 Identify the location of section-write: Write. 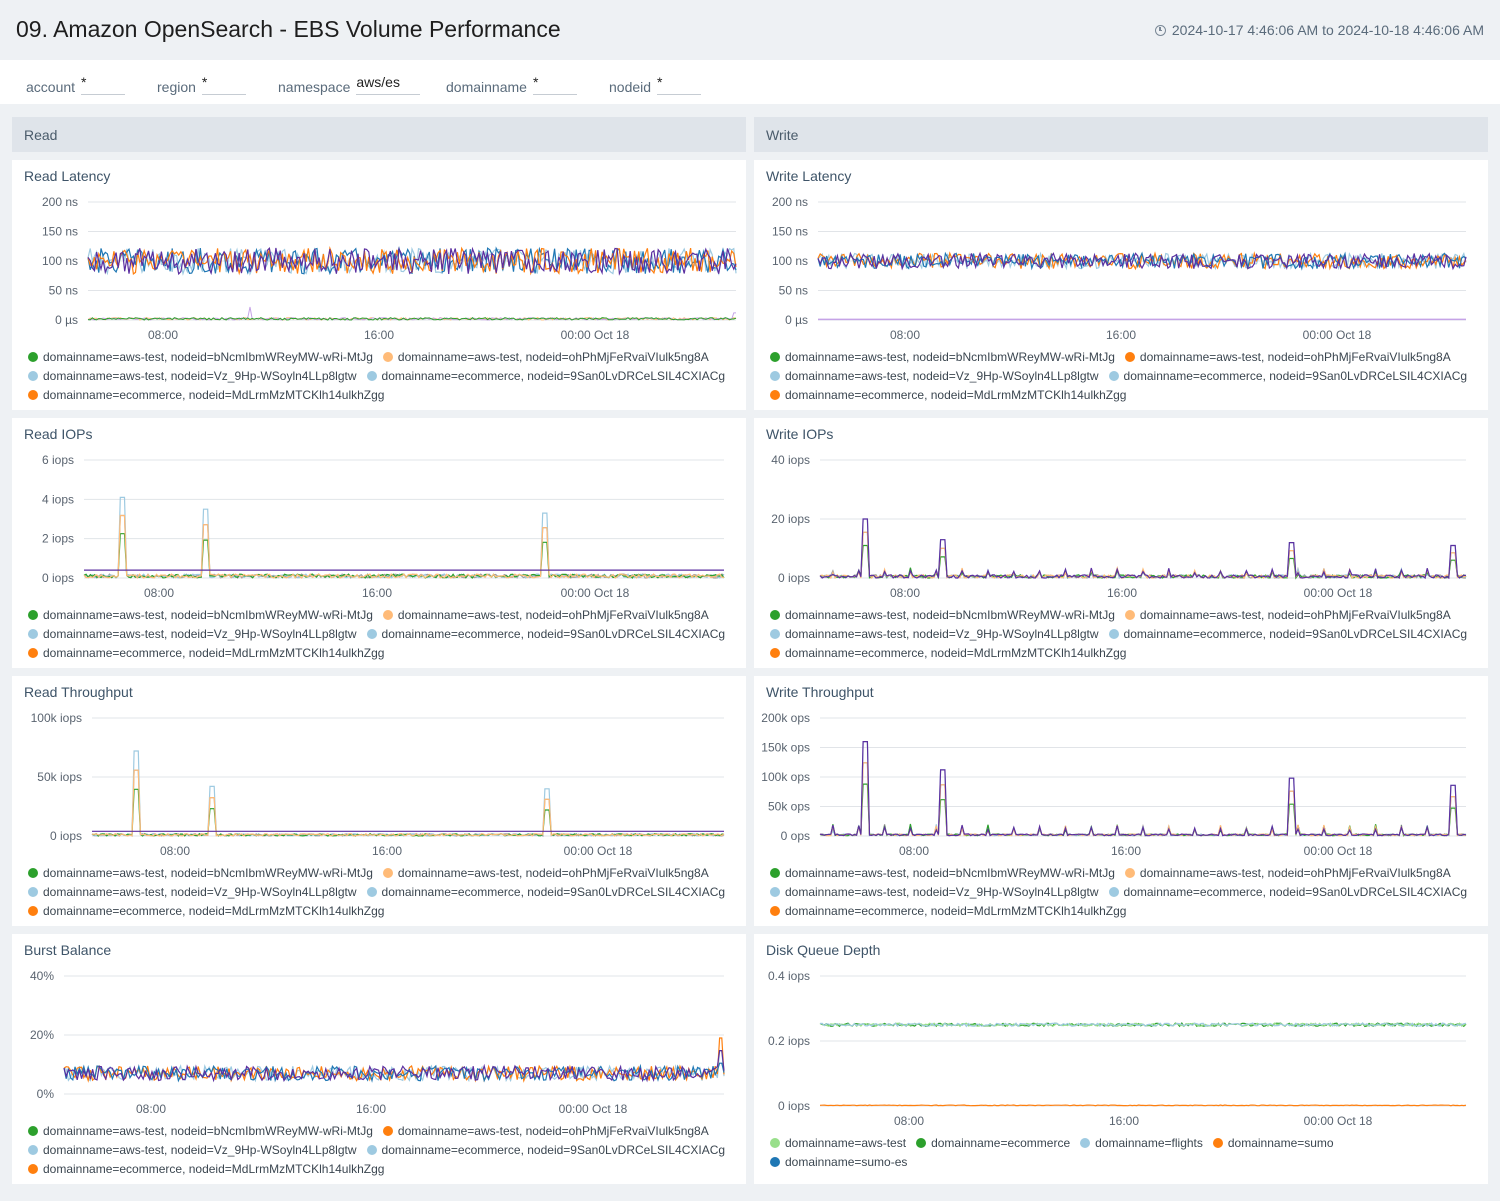
(1121, 134).